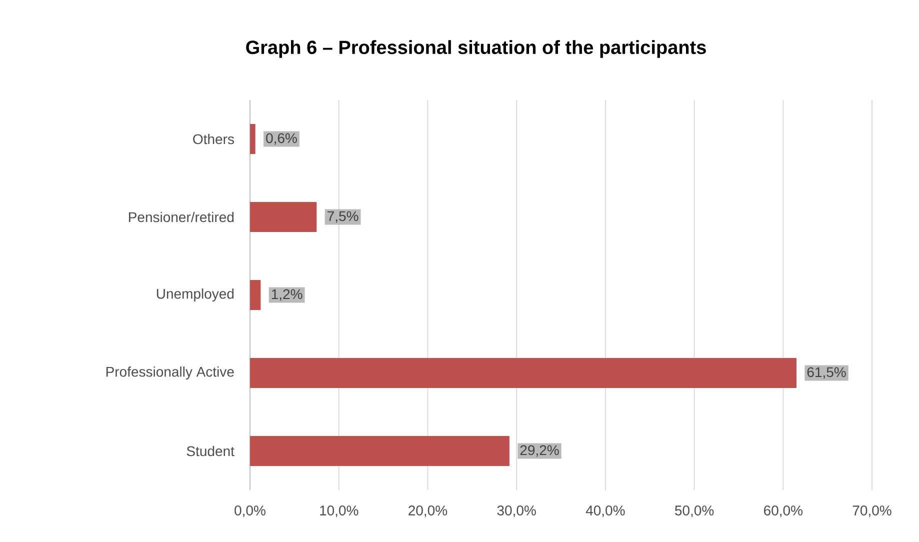 The image size is (919, 542). Describe the element at coordinates (195, 295) in the screenshot. I see `y-tick-label: Unemployed` at that location.